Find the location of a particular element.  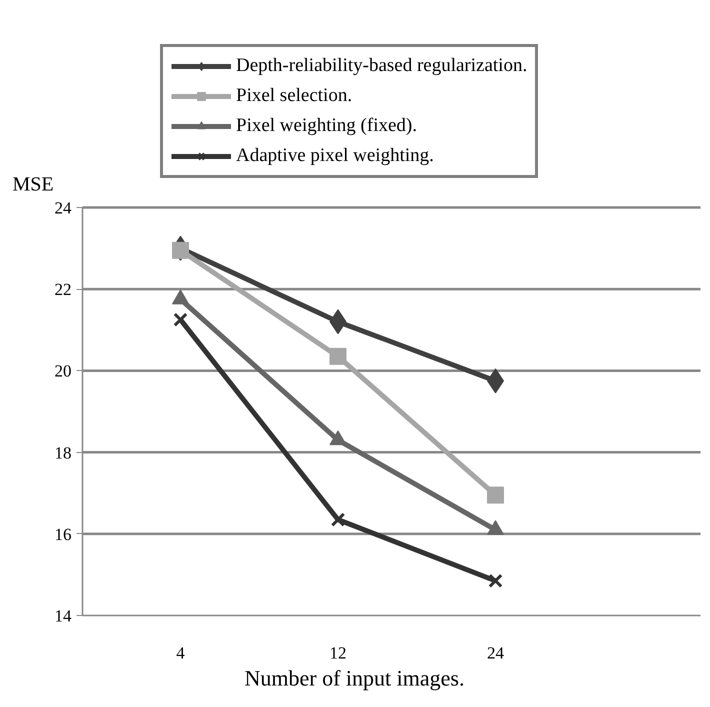

y-tick-label: 24 is located at coordinates (63, 208).